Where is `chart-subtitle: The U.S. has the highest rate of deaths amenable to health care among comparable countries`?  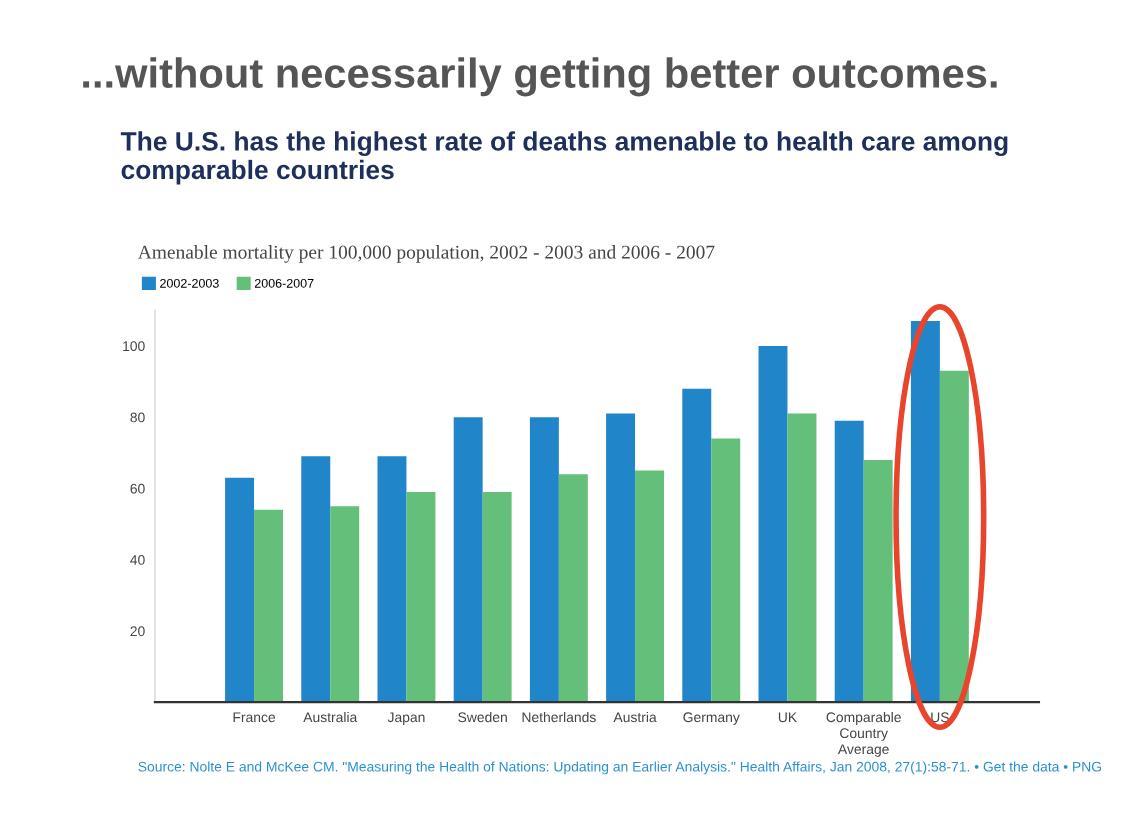 chart-subtitle: The U.S. has the highest rate of deaths amenable to health care among comparable countries is located at coordinates (564, 158).